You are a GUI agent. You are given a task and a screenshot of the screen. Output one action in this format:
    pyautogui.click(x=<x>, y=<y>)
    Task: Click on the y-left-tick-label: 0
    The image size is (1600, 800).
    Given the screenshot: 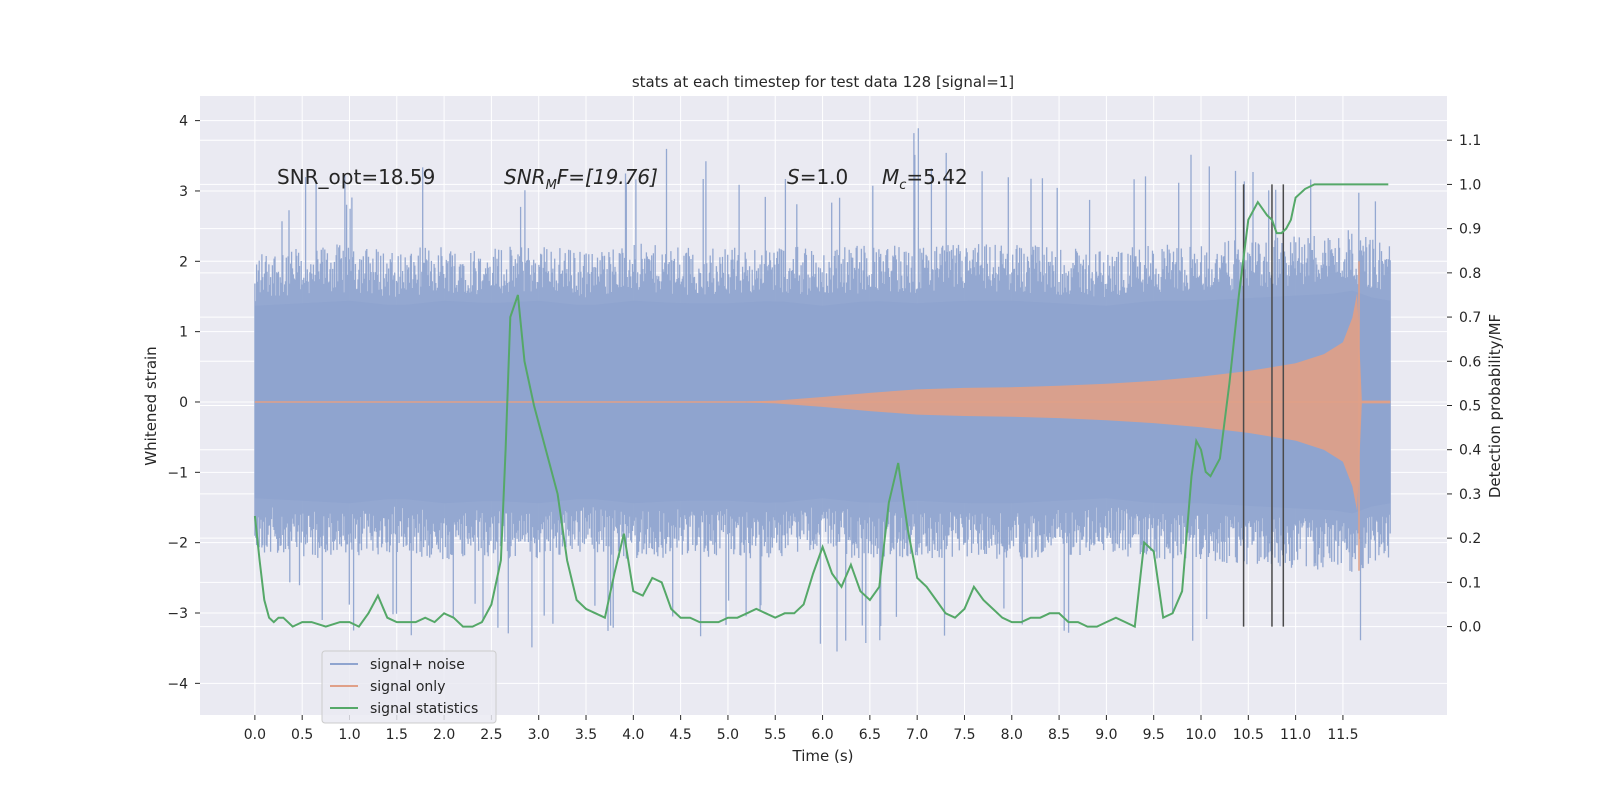 What is the action you would take?
    pyautogui.click(x=183, y=403)
    